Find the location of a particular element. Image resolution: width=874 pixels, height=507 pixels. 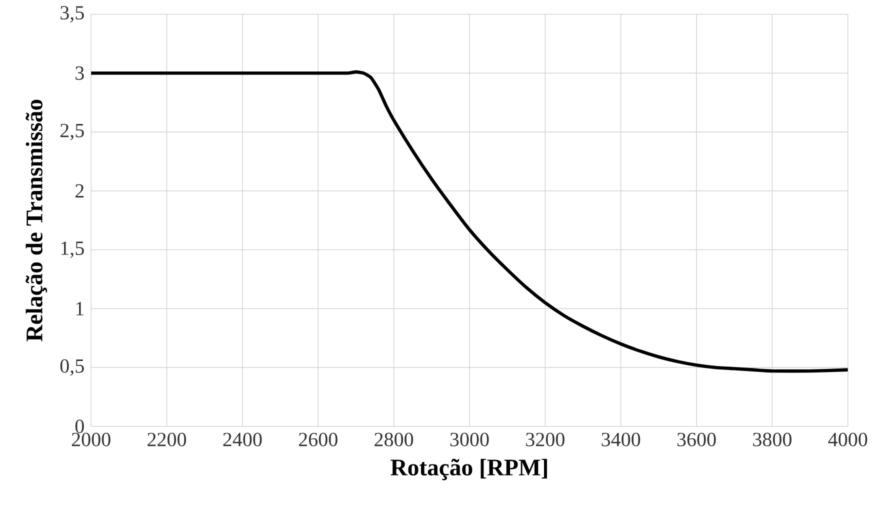

y-tick-label: 3 is located at coordinates (80, 73).